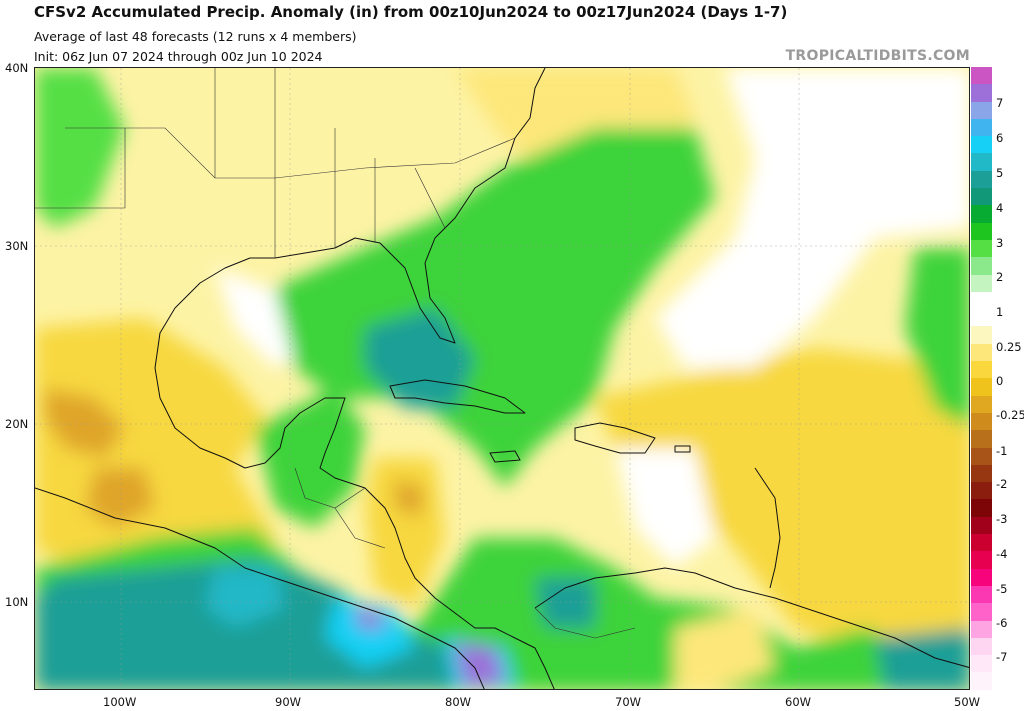 This screenshot has width=1024, height=711. I want to click on lat-label-30n: 30N, so click(17, 246).